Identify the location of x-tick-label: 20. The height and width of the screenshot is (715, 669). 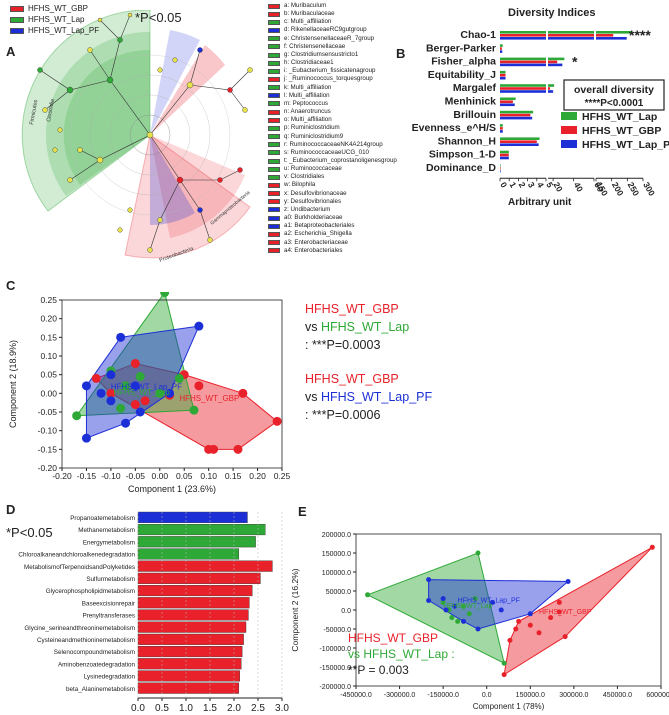
(558, 186).